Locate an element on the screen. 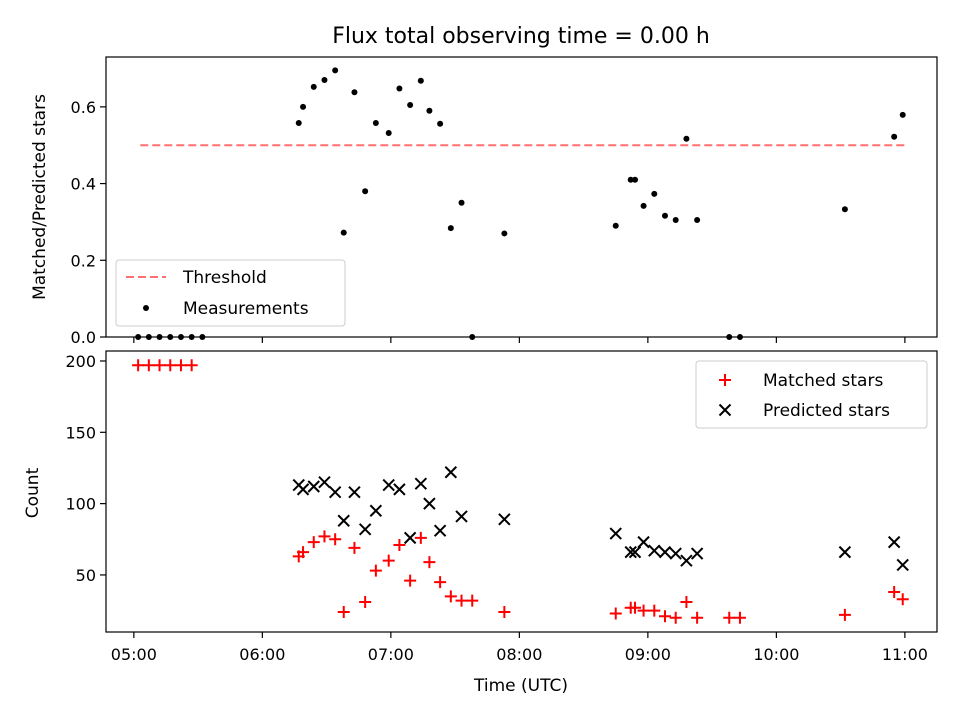 The height and width of the screenshot is (724, 960). top-y-tick-label: 0.2 is located at coordinates (83, 260).